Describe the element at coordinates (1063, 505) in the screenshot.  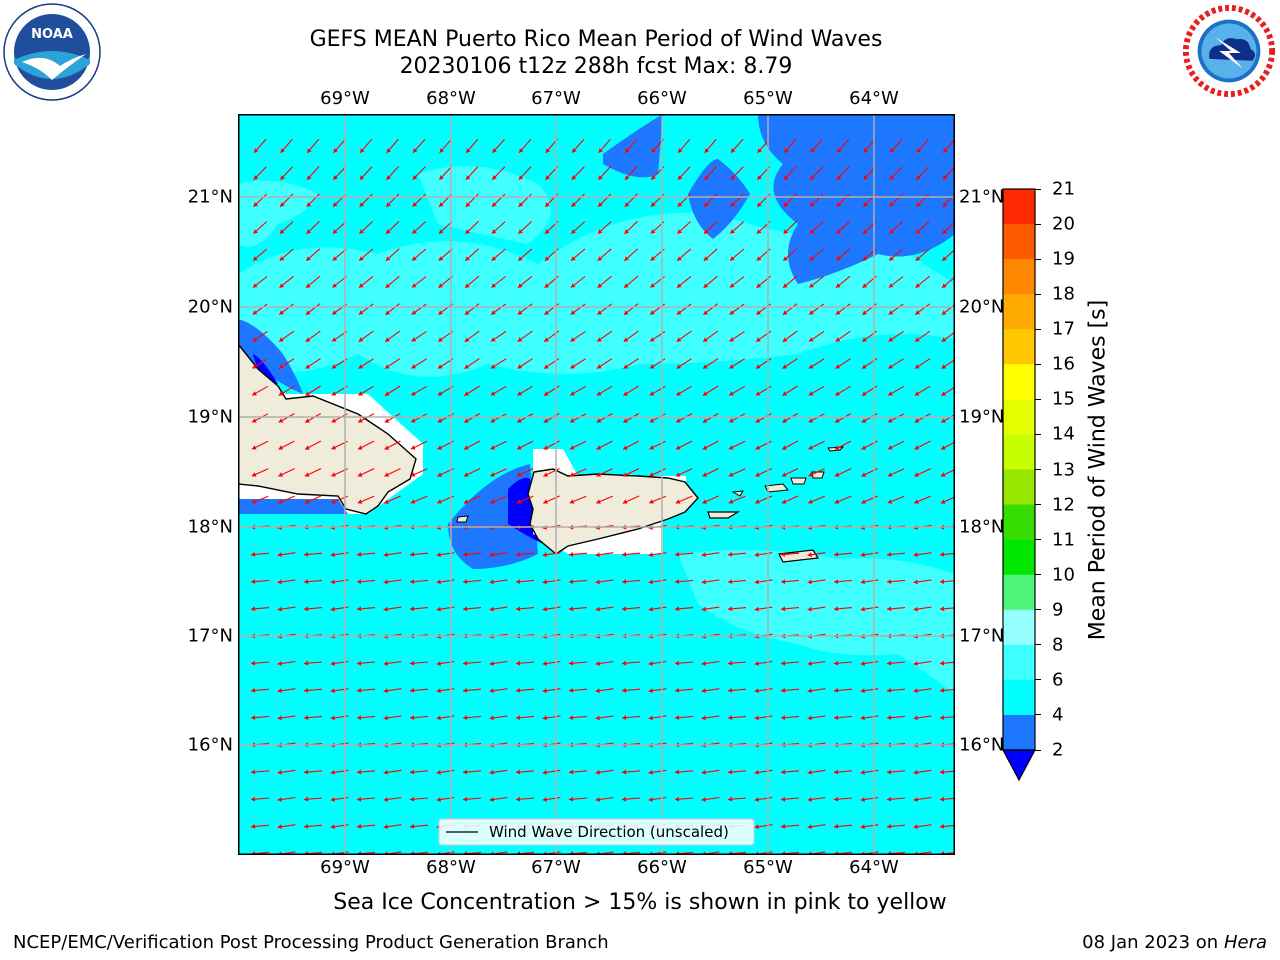
I see `colorbar-tick-label: 12` at that location.